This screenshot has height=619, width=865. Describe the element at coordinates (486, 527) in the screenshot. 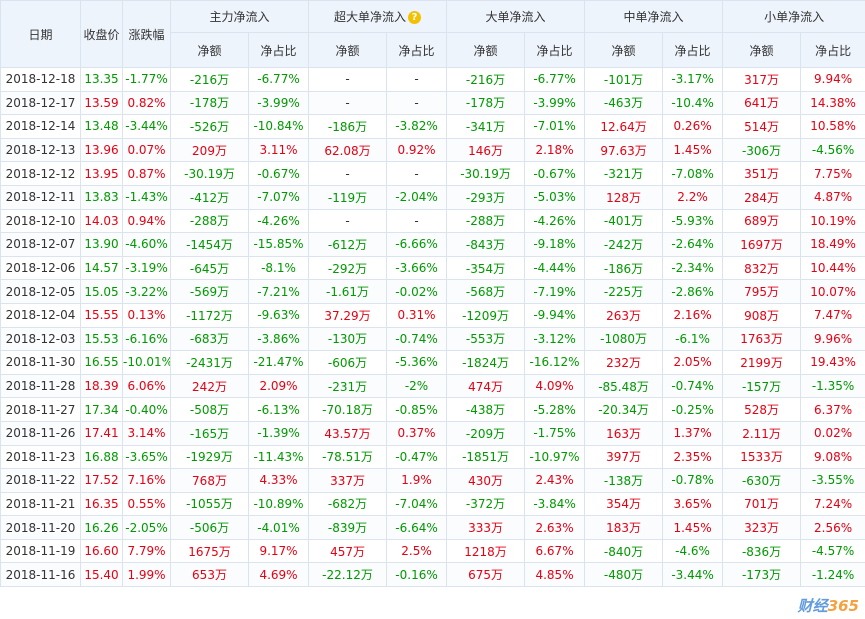

I see `cell-large-net: 333万` at that location.